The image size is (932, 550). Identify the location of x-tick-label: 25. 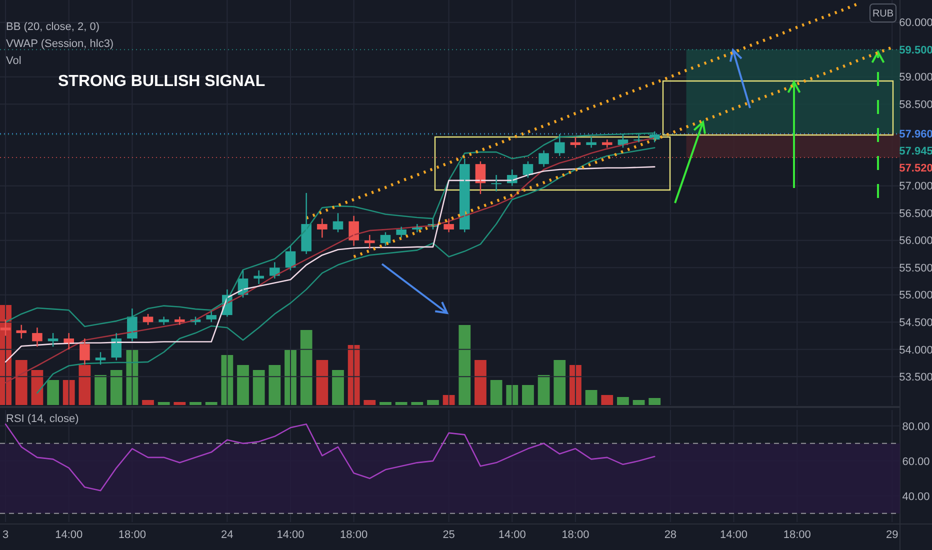
(448, 535).